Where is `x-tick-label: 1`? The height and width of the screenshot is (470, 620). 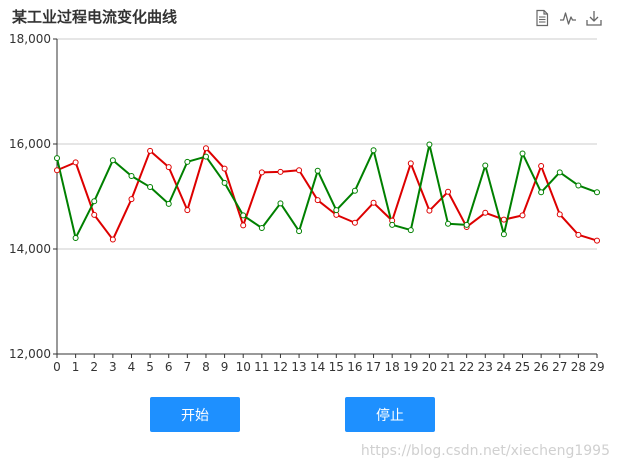 x-tick-label: 1 is located at coordinates (76, 367).